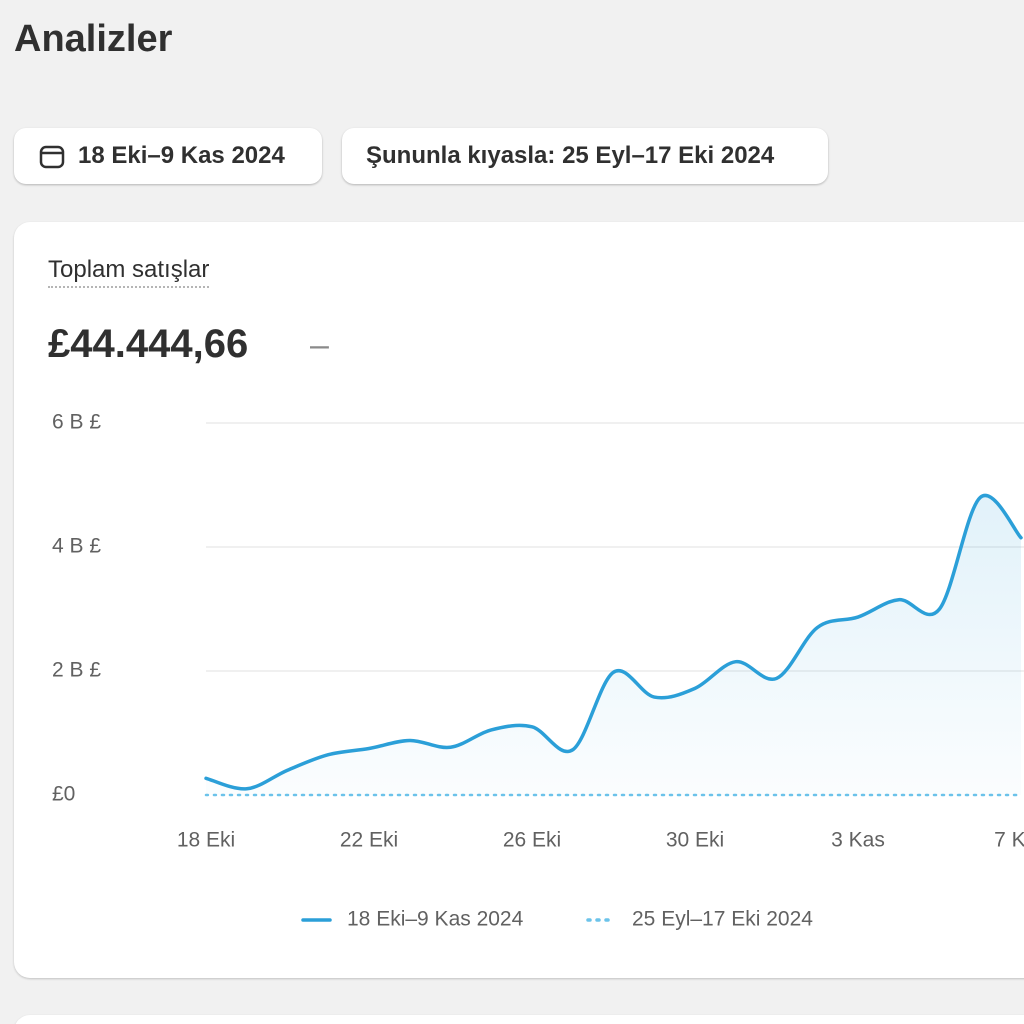  Describe the element at coordinates (695, 840) in the screenshot. I see `x-tick-label: 30 Eki` at that location.